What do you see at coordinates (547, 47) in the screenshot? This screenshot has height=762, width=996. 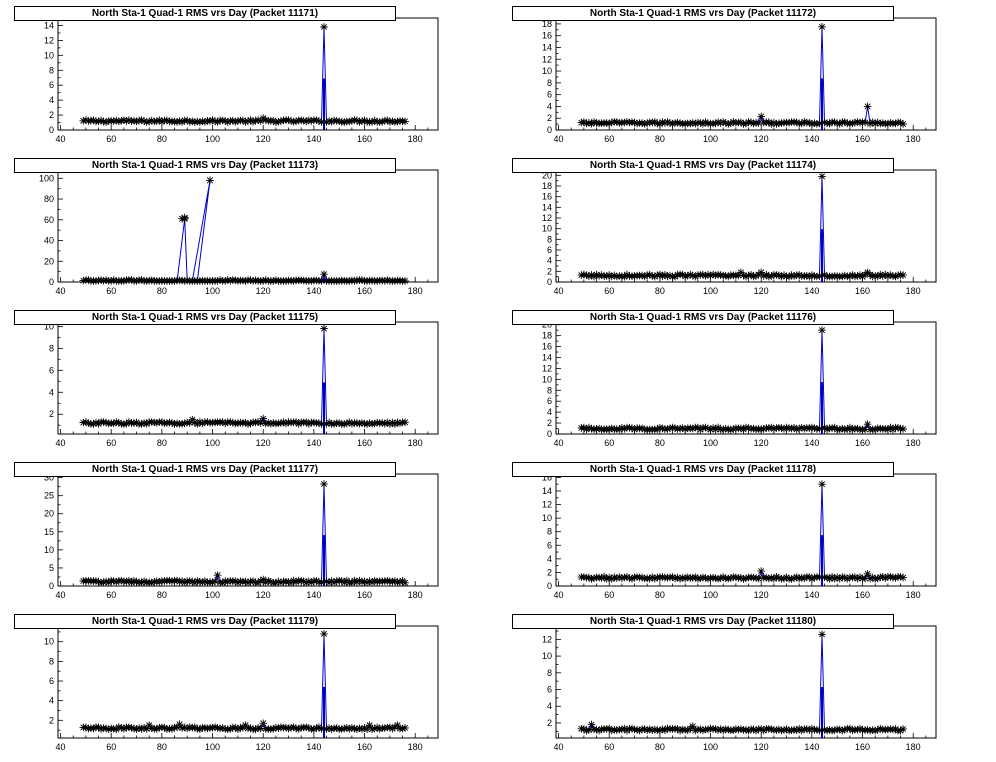 I see `y-tick-label: 14` at bounding box center [547, 47].